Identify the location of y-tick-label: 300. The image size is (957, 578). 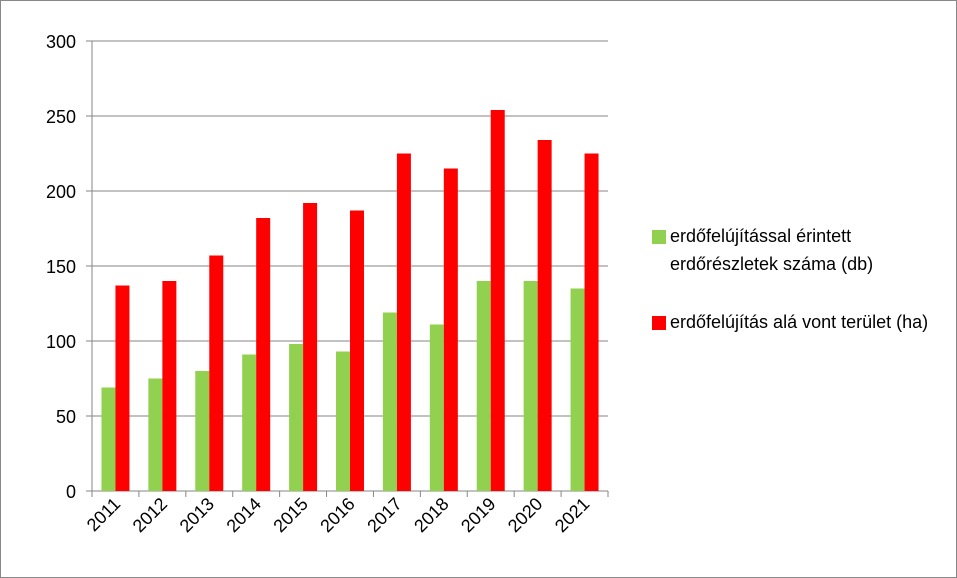
(61, 42).